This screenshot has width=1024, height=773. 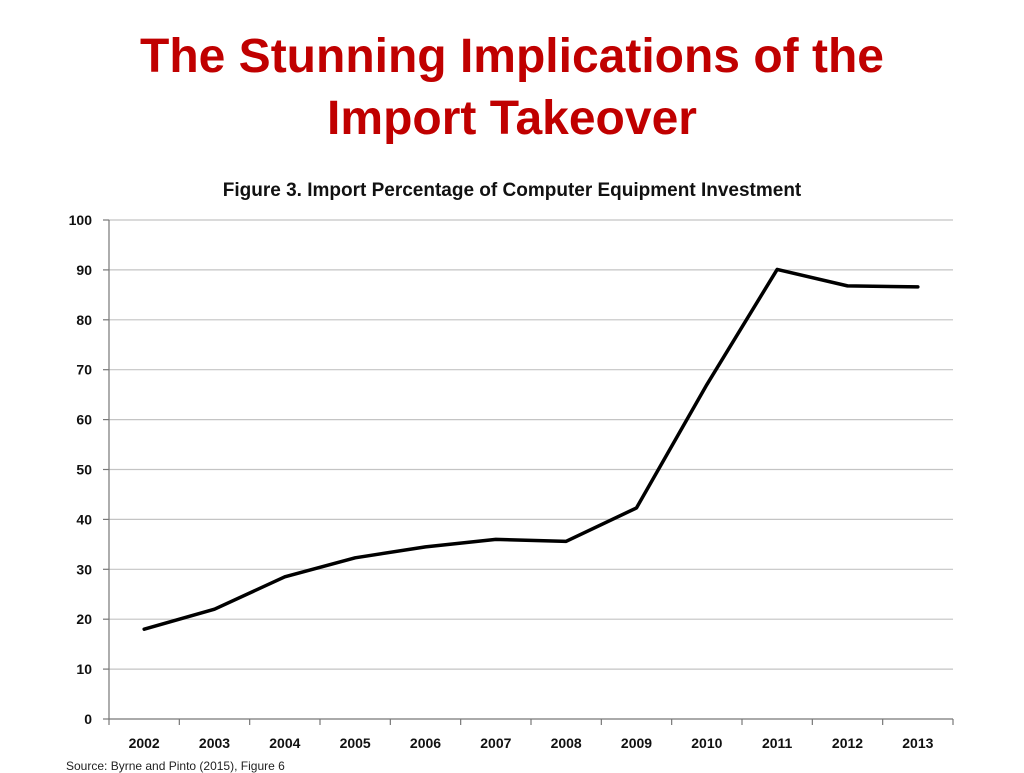 What do you see at coordinates (566, 743) in the screenshot?
I see `x-tick-label: 2008` at bounding box center [566, 743].